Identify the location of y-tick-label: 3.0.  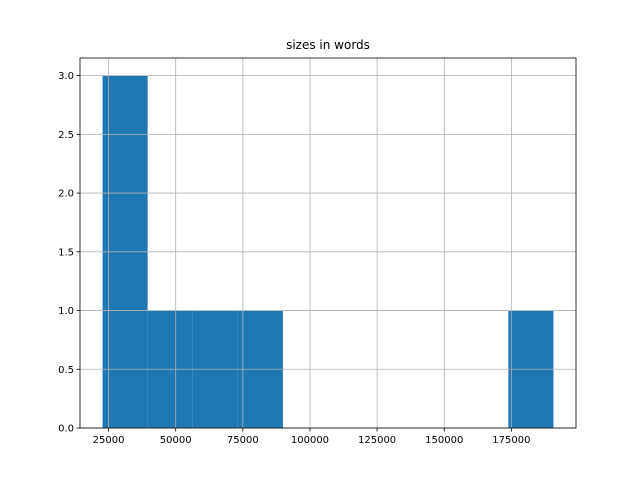
(66, 76).